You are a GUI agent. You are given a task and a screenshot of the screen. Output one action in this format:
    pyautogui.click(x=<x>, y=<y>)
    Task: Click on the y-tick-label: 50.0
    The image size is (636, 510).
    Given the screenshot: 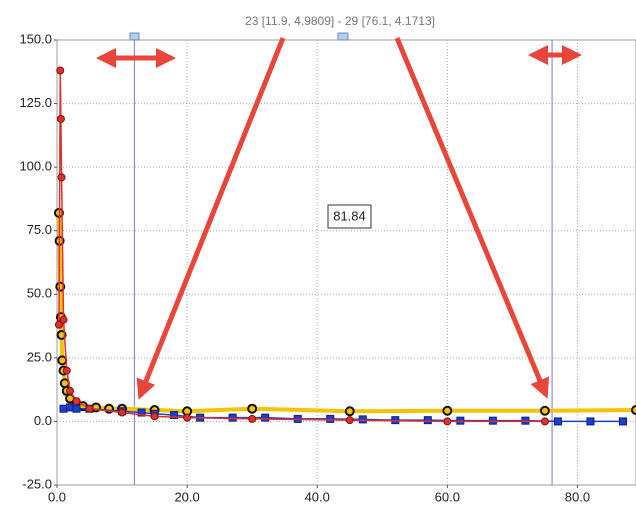 What is the action you would take?
    pyautogui.click(x=39, y=293)
    